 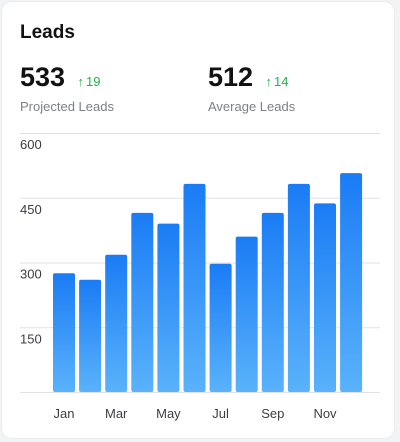 What do you see at coordinates (231, 77) in the screenshot?
I see `average-leads-value: 512` at bounding box center [231, 77].